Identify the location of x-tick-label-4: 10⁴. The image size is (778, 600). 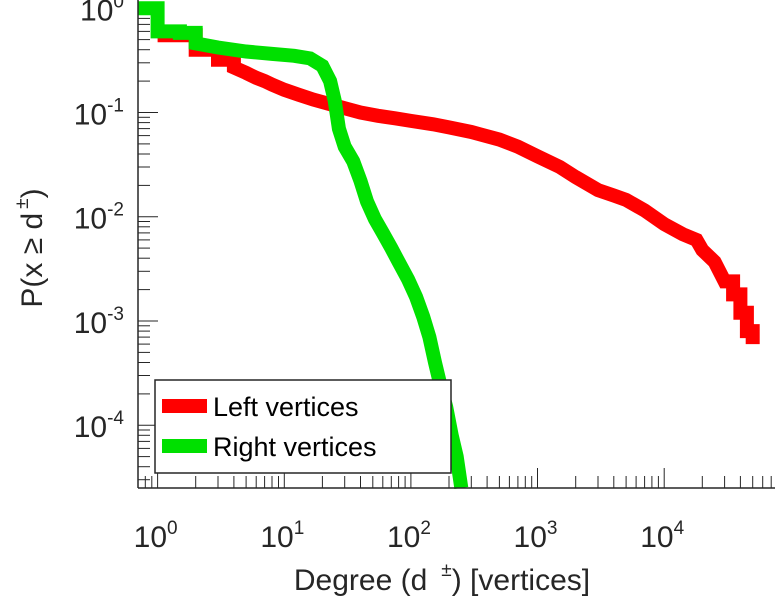
(662, 536).